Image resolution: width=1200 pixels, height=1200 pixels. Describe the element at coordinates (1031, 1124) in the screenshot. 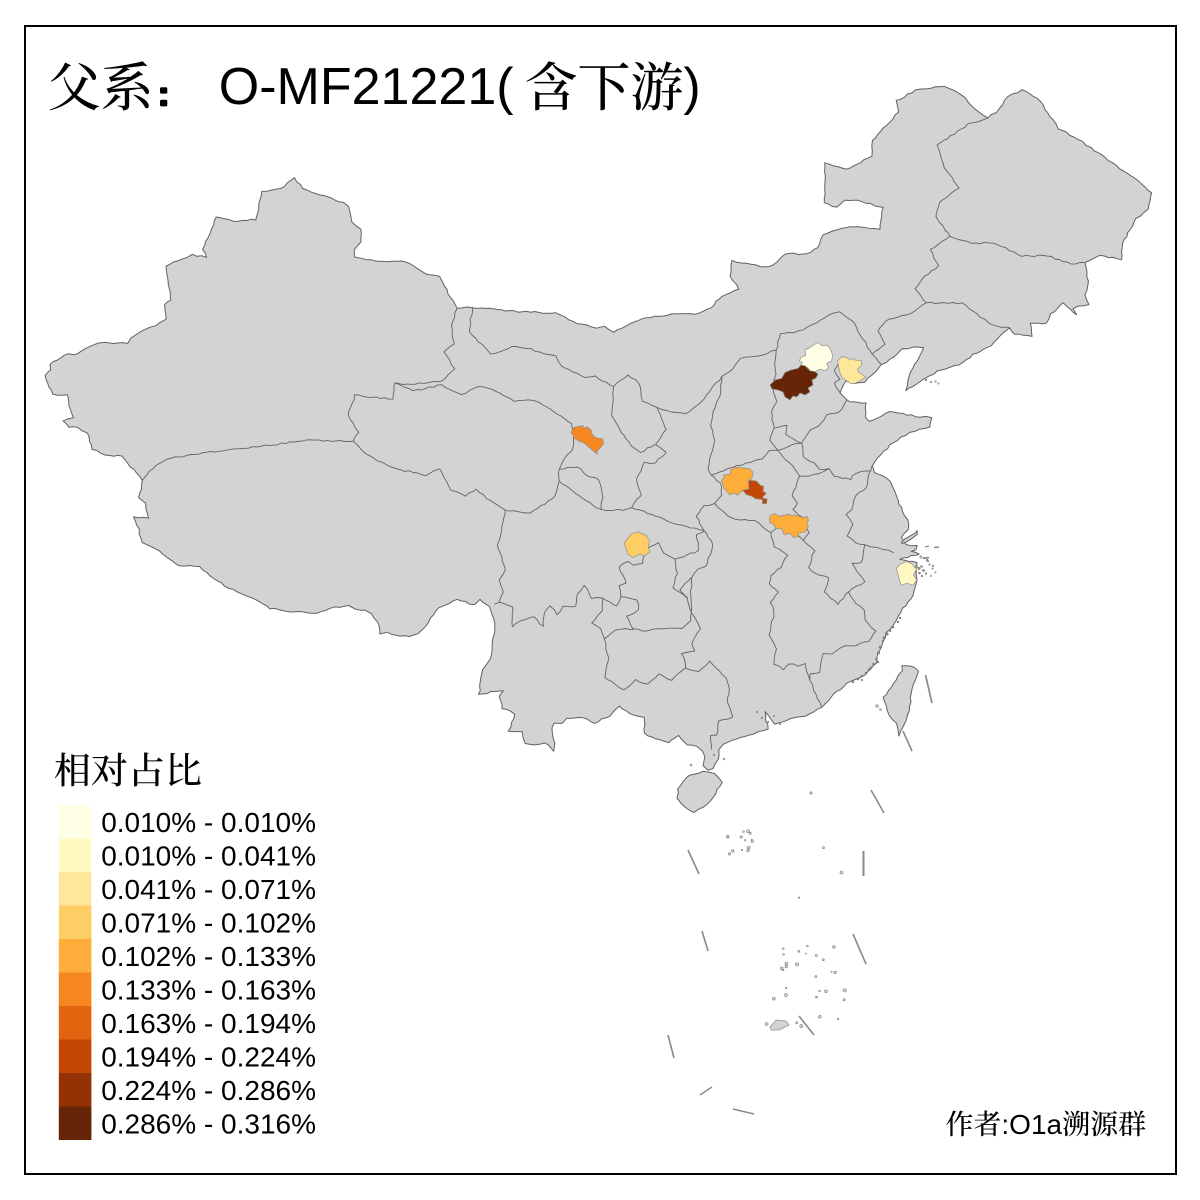

I see `svg-text: :O1a` at that location.